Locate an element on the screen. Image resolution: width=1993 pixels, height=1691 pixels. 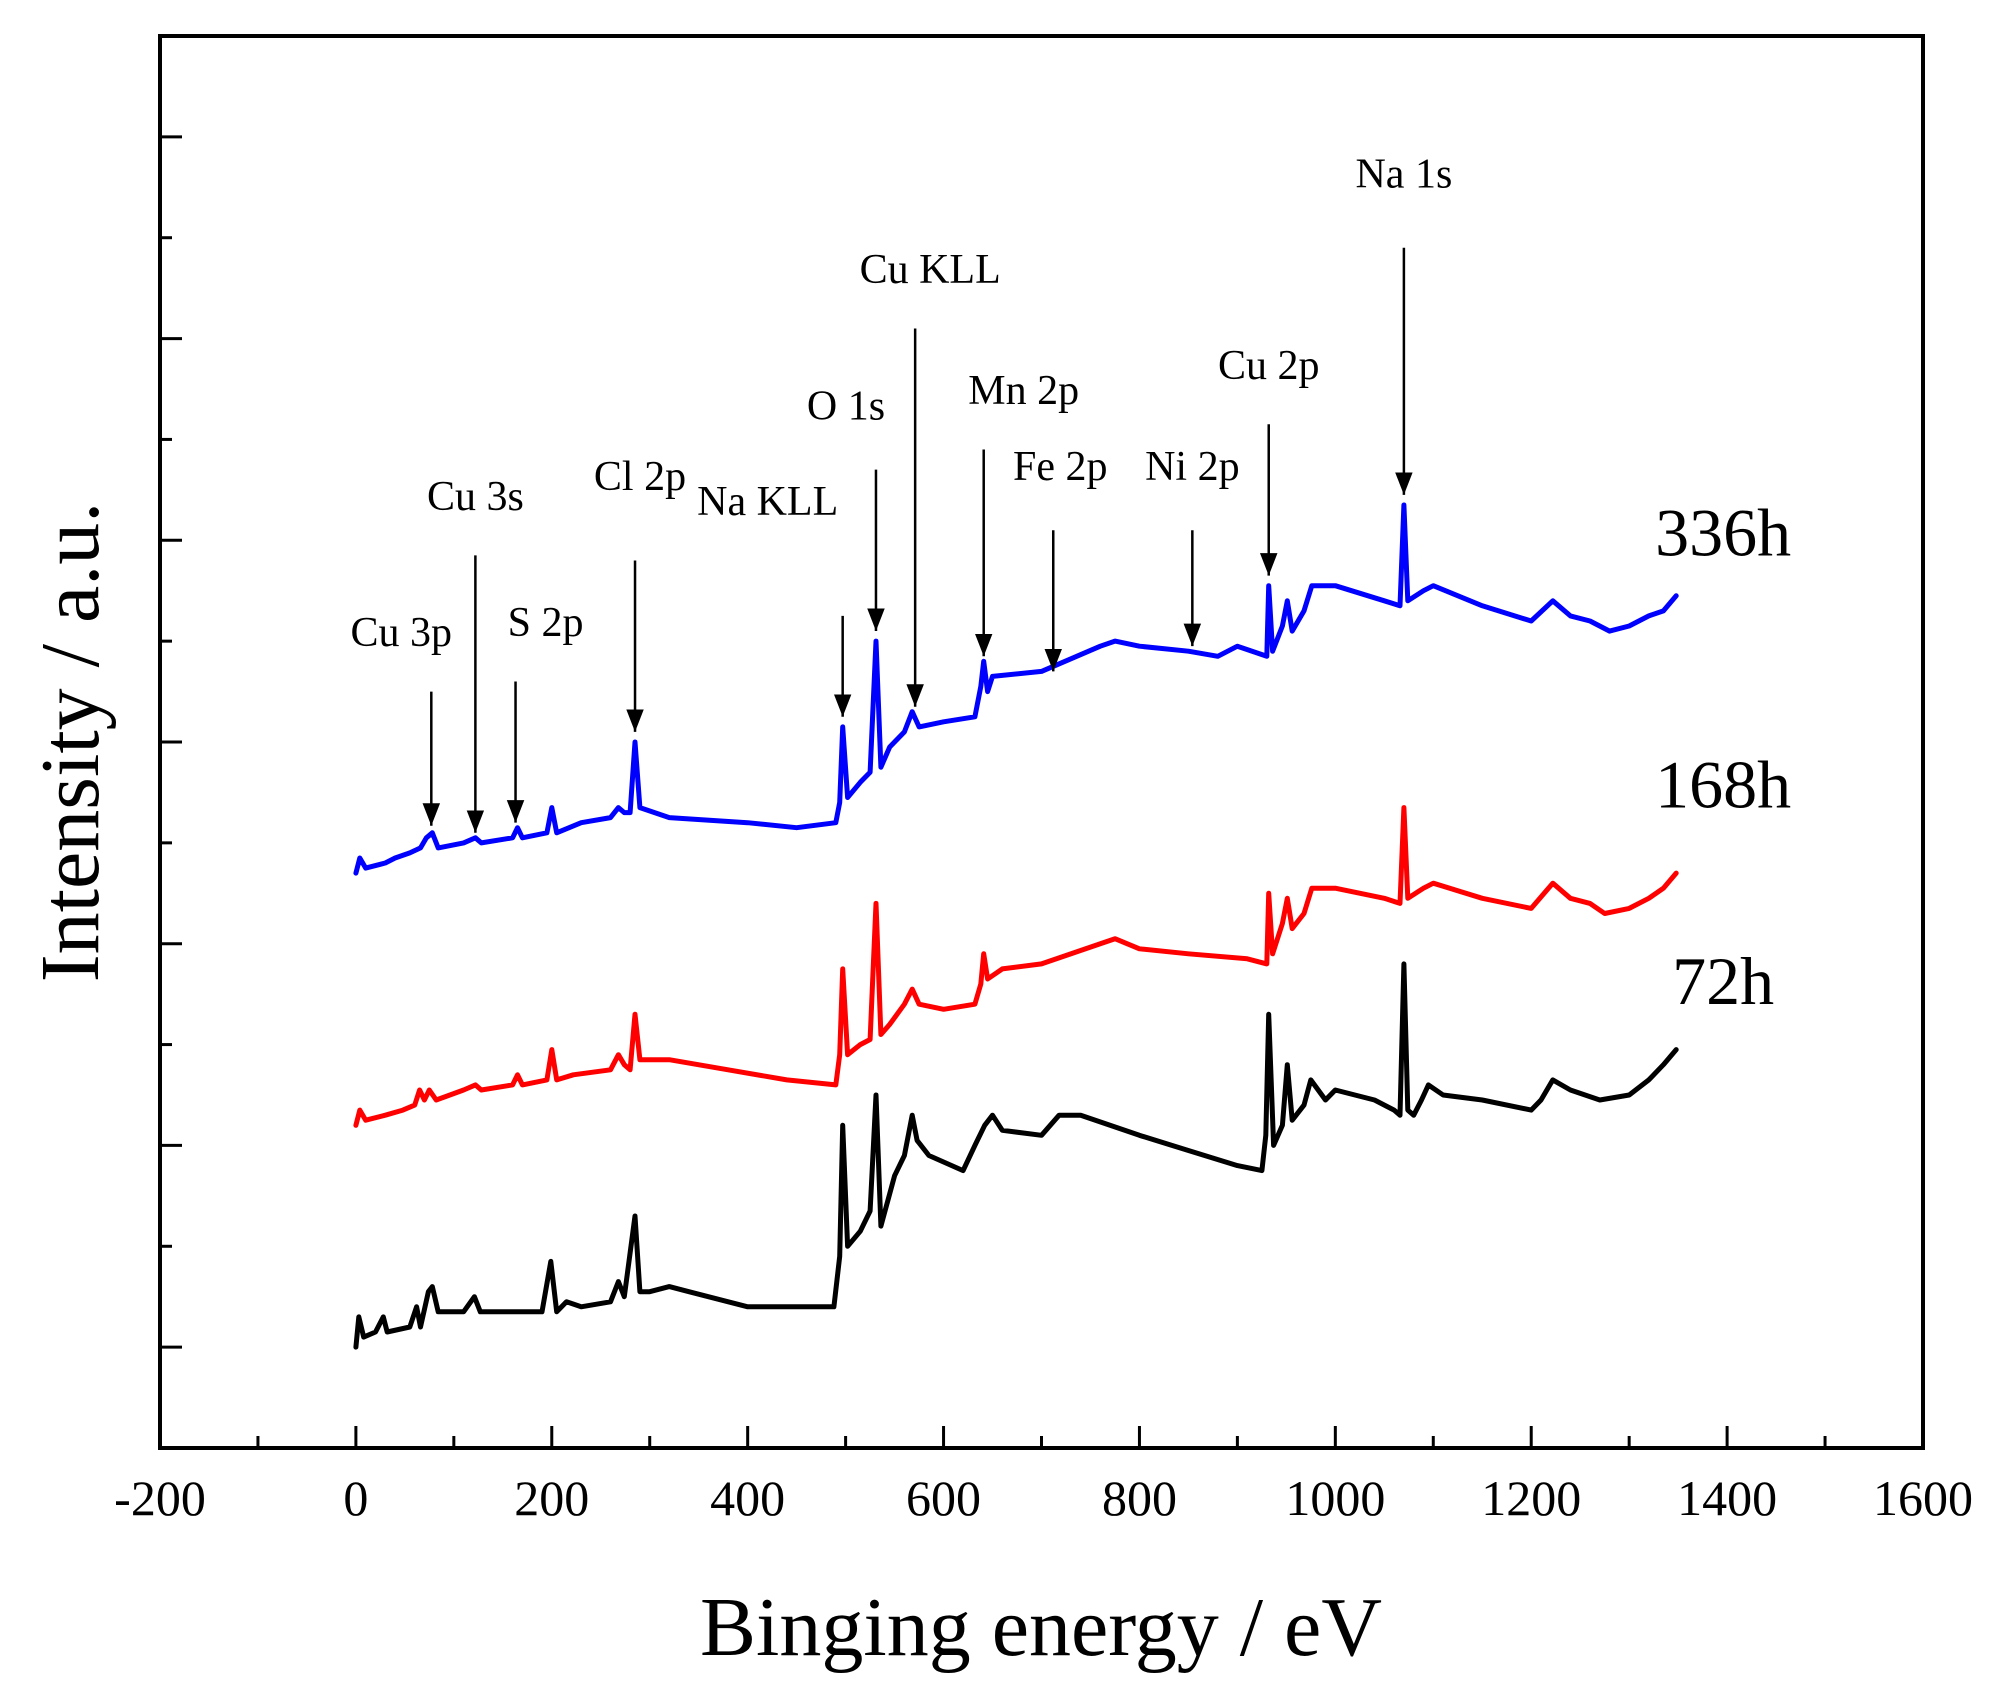
peak-label: O 1s is located at coordinates (846, 406).